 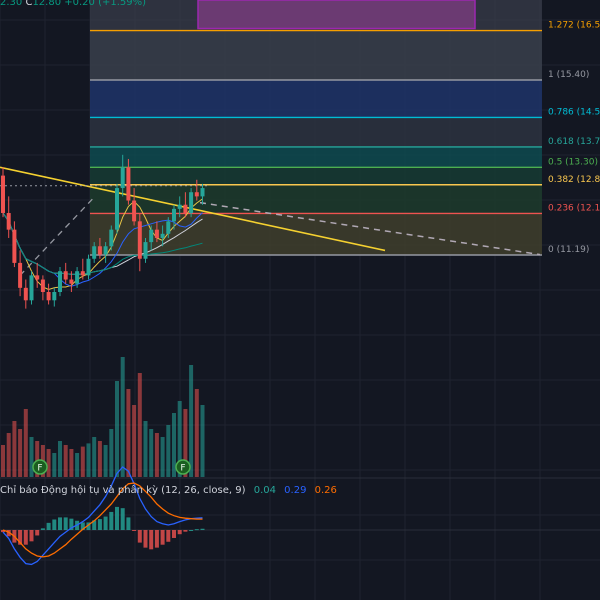 What do you see at coordinates (105, 4) in the screenshot?
I see `price-change: +0.20 (+1.59%)` at bounding box center [105, 4].